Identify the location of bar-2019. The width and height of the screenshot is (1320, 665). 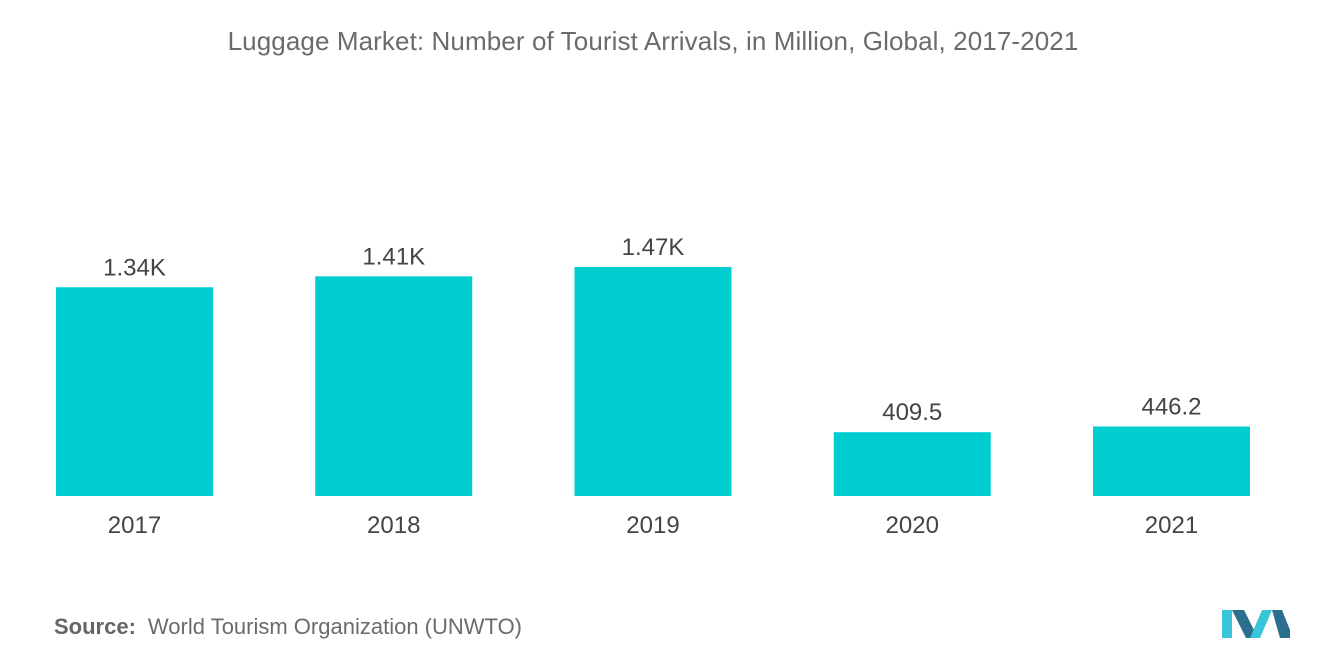
(653, 381).